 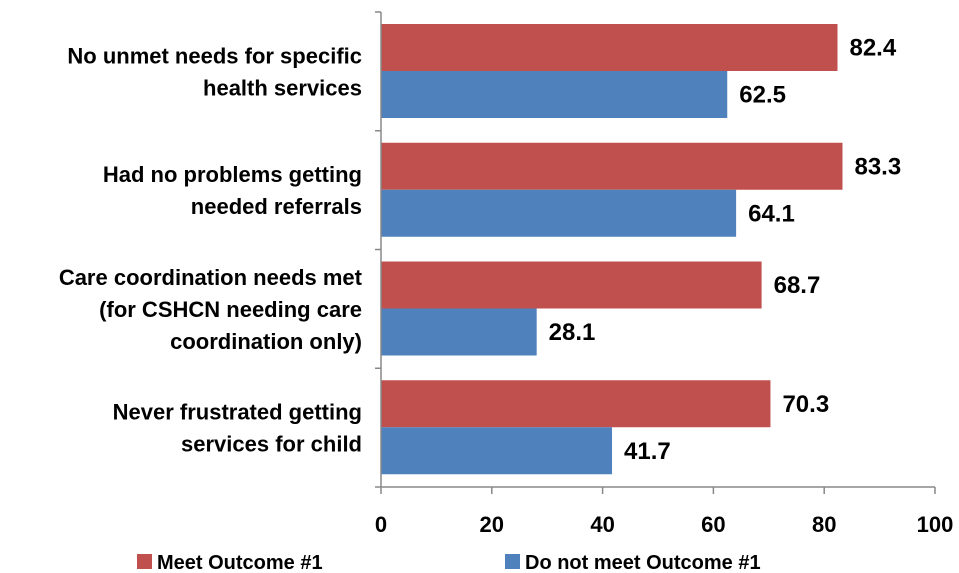 I want to click on value-label-meet-1: 83.3, so click(x=877, y=166).